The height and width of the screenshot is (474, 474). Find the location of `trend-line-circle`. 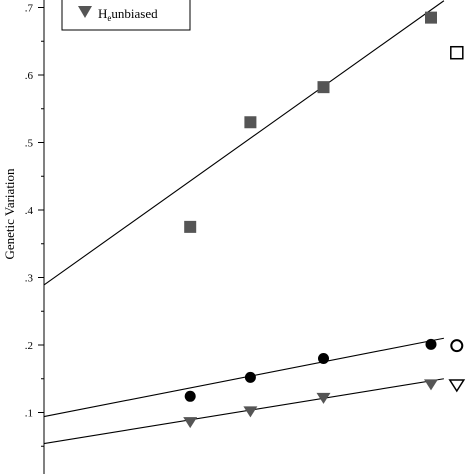

trend-line-circle is located at coordinates (244, 377).